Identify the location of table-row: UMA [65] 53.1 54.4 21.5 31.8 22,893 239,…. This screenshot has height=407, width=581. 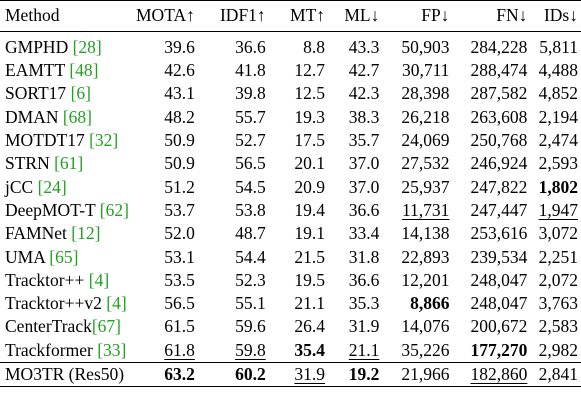
(290, 257).